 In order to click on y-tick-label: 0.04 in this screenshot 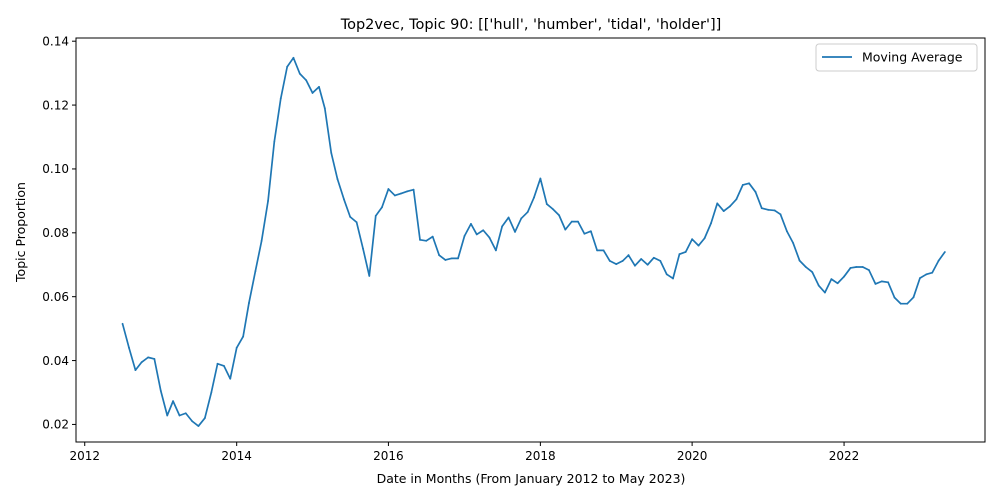, I will do `click(55, 361)`.